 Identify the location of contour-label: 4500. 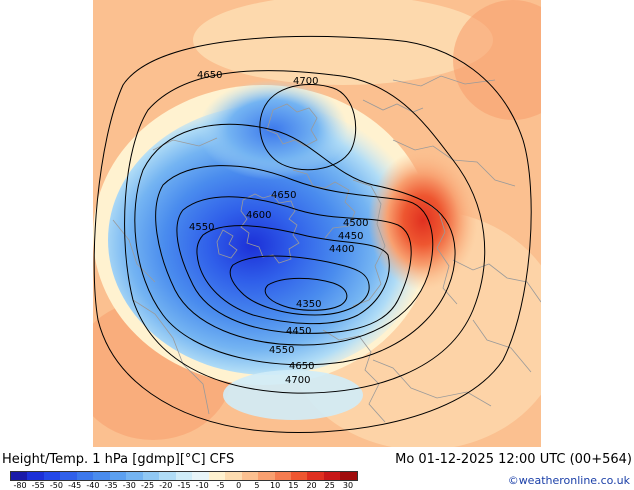
(355, 223).